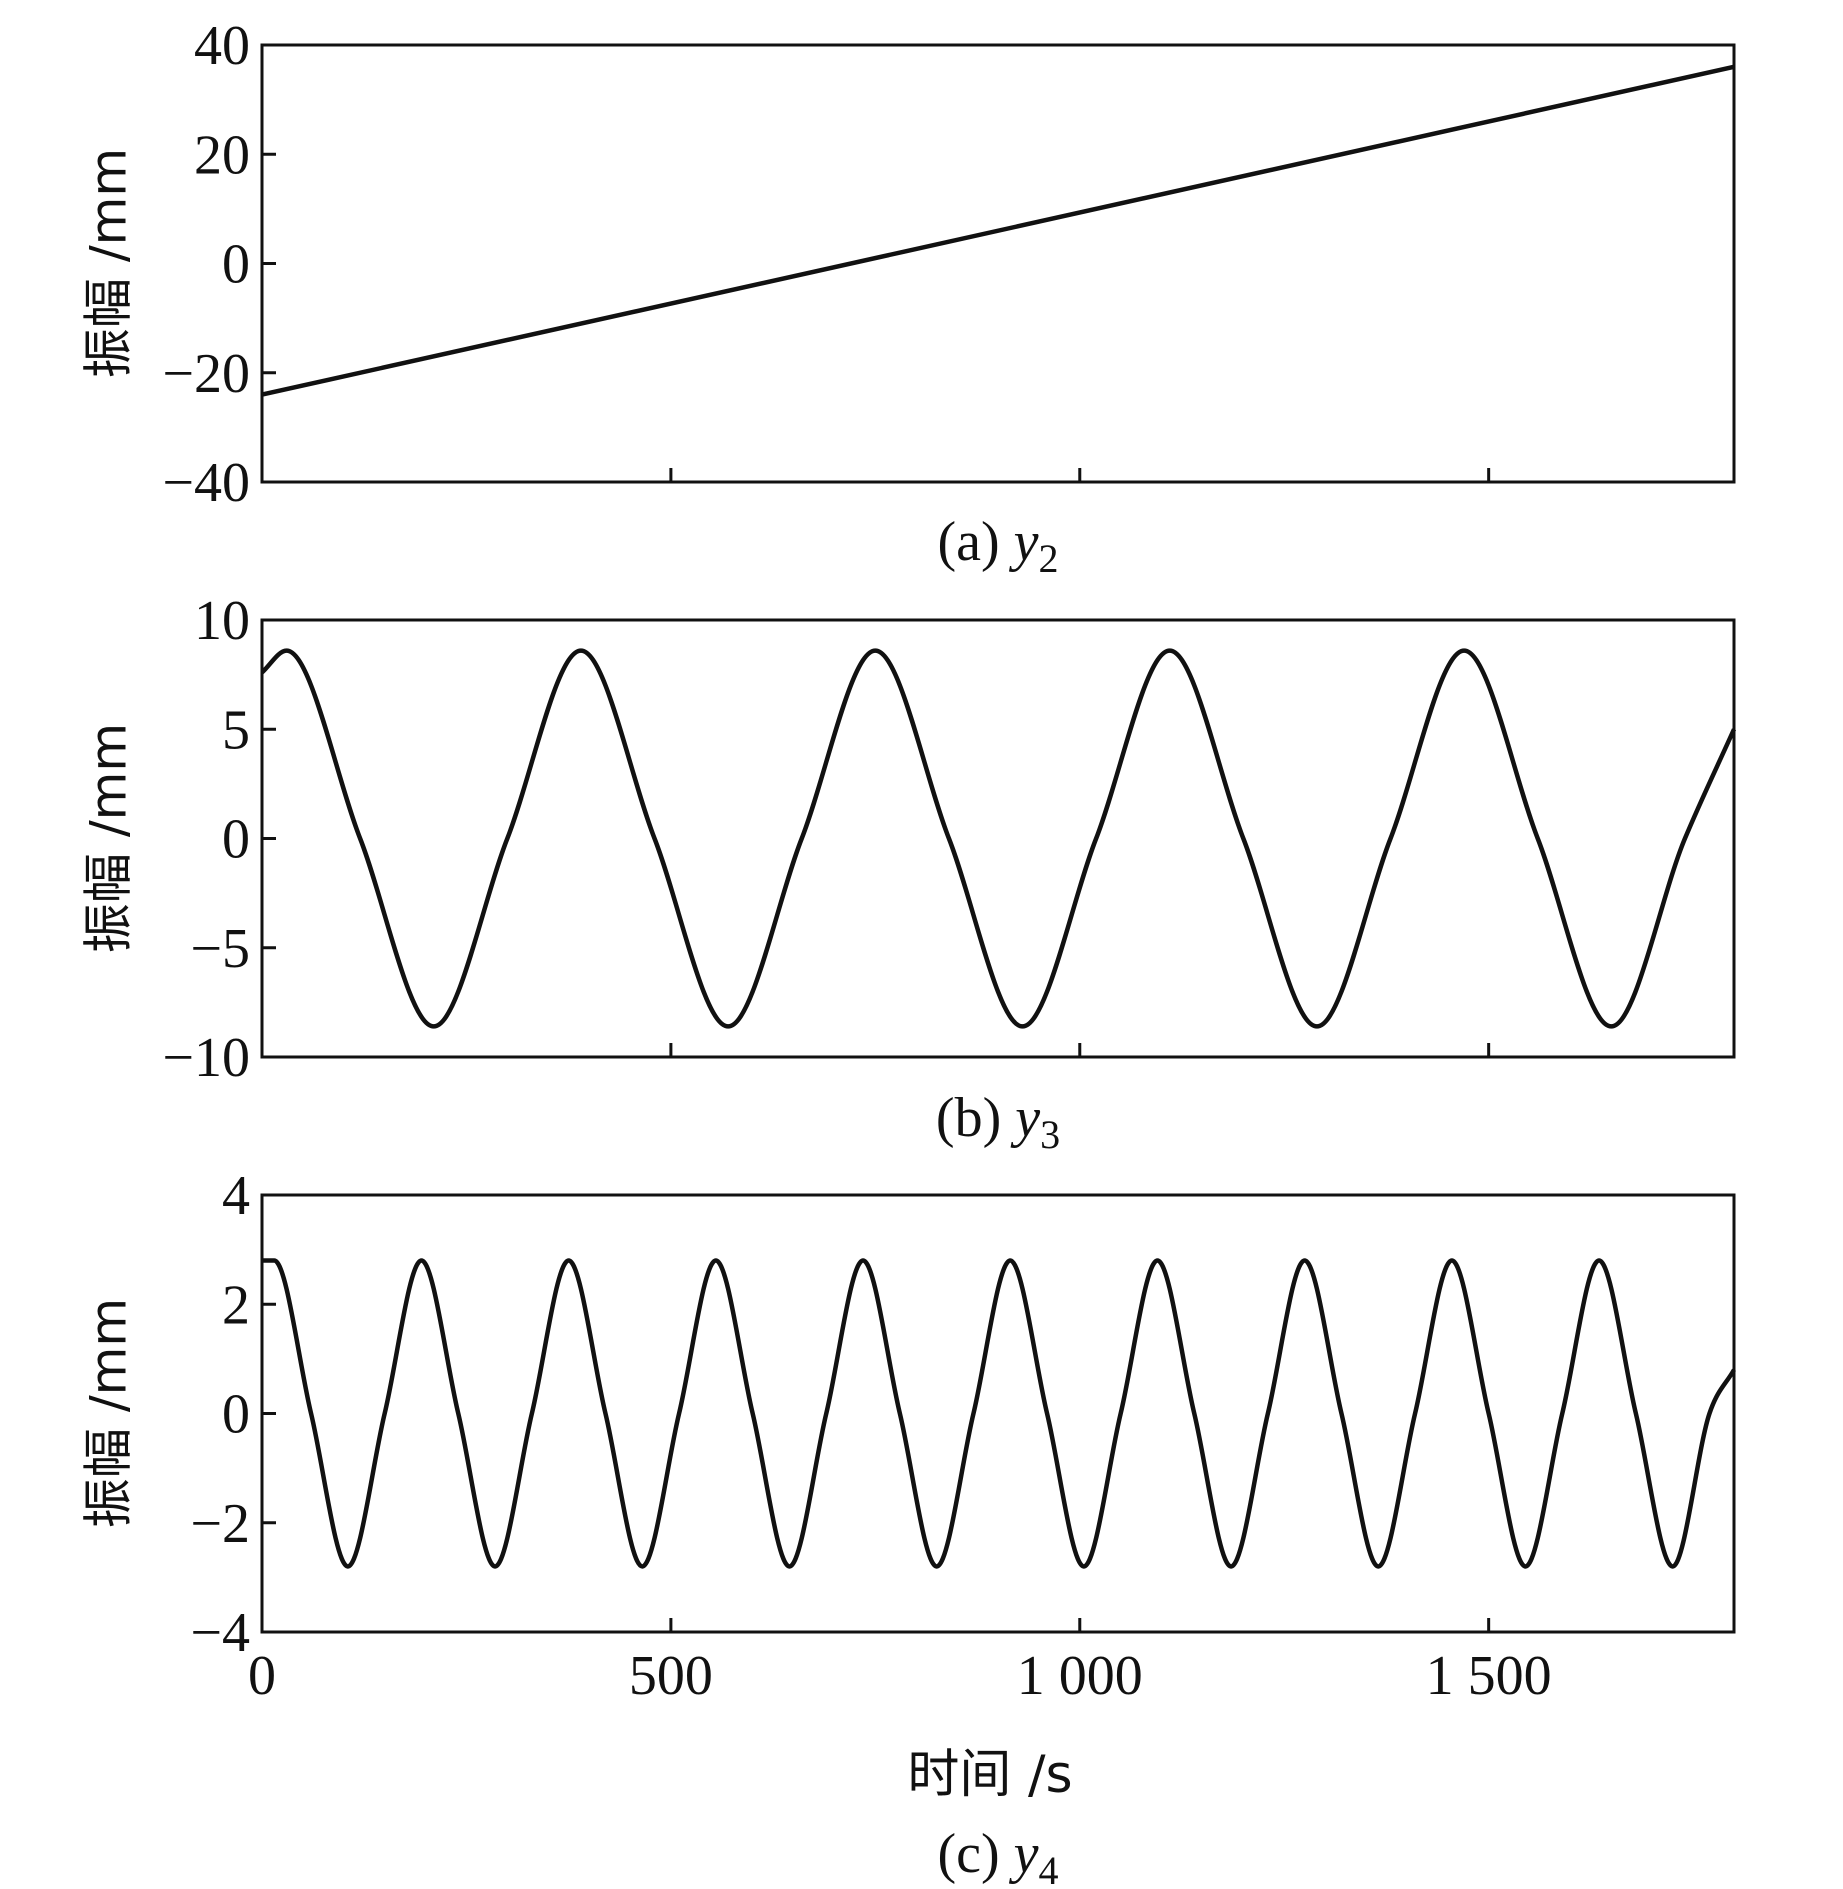 The image size is (1843, 1889). What do you see at coordinates (206, 483) in the screenshot?
I see `y-tick-label: −40` at bounding box center [206, 483].